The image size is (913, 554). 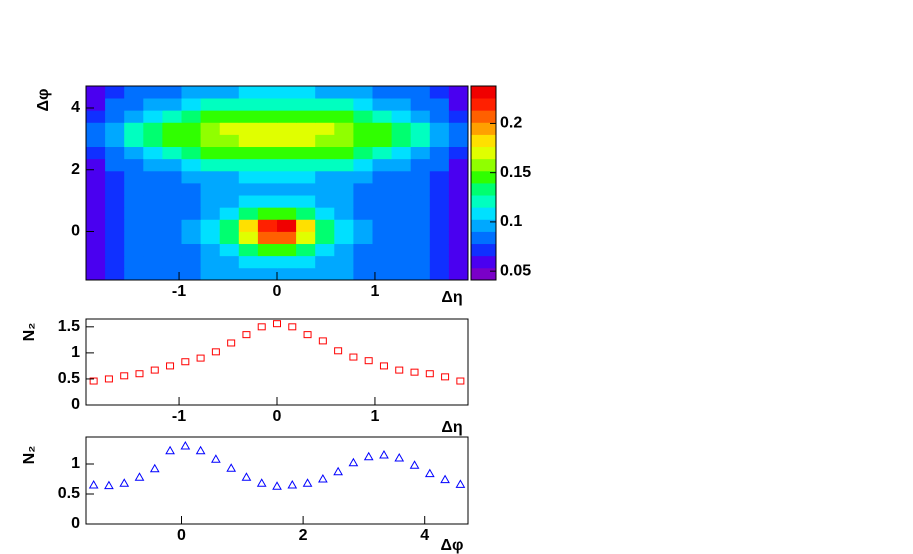 What do you see at coordinates (515, 270) in the screenshot?
I see `colorbar-tick-label: 0.05` at bounding box center [515, 270].